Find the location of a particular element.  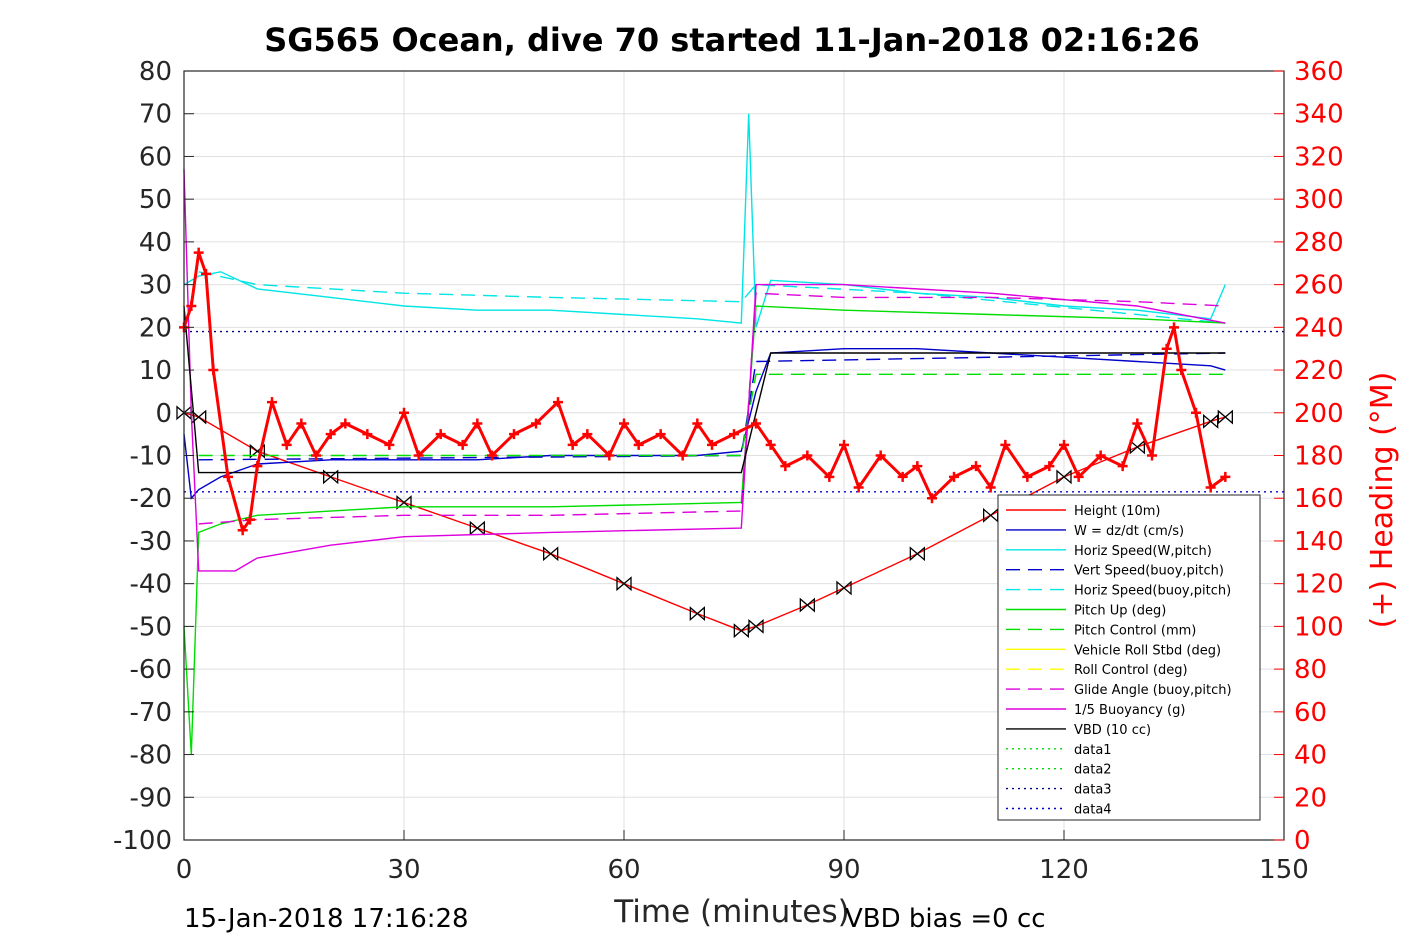

y-tick-label: 60 is located at coordinates (155, 157).